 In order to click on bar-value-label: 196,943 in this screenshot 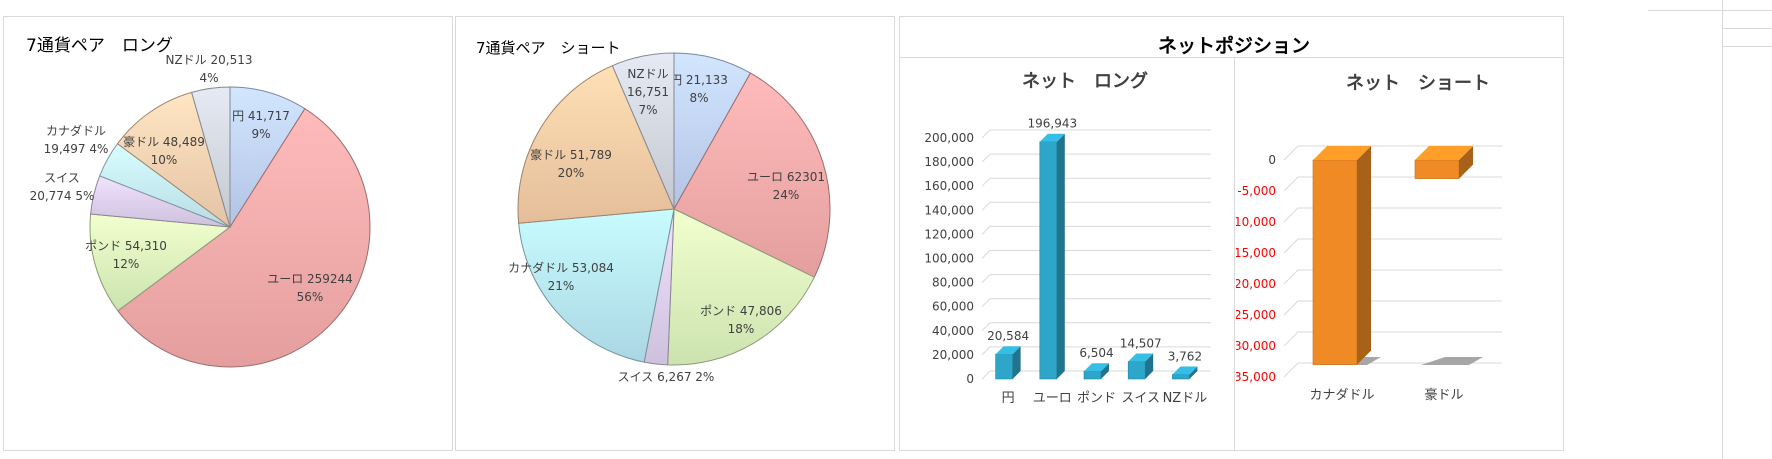, I will do `click(1052, 124)`.